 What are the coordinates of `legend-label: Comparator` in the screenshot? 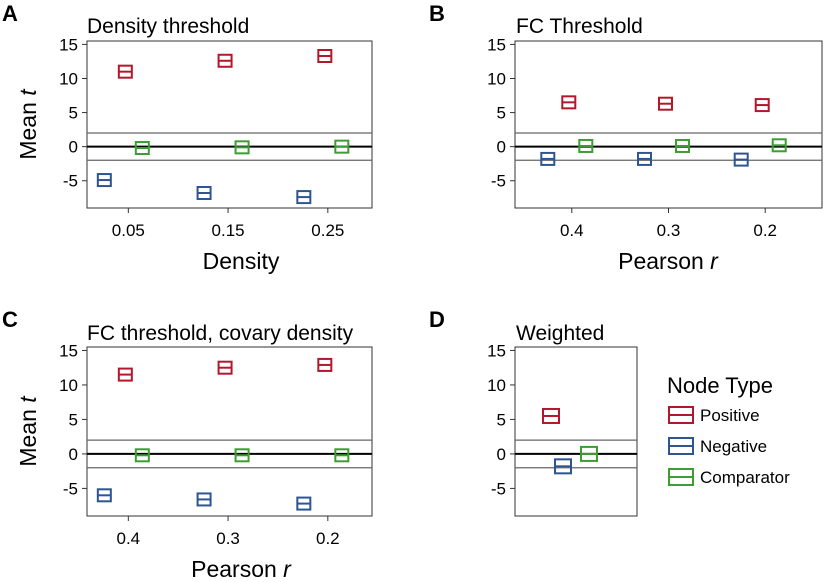 It's located at (745, 477).